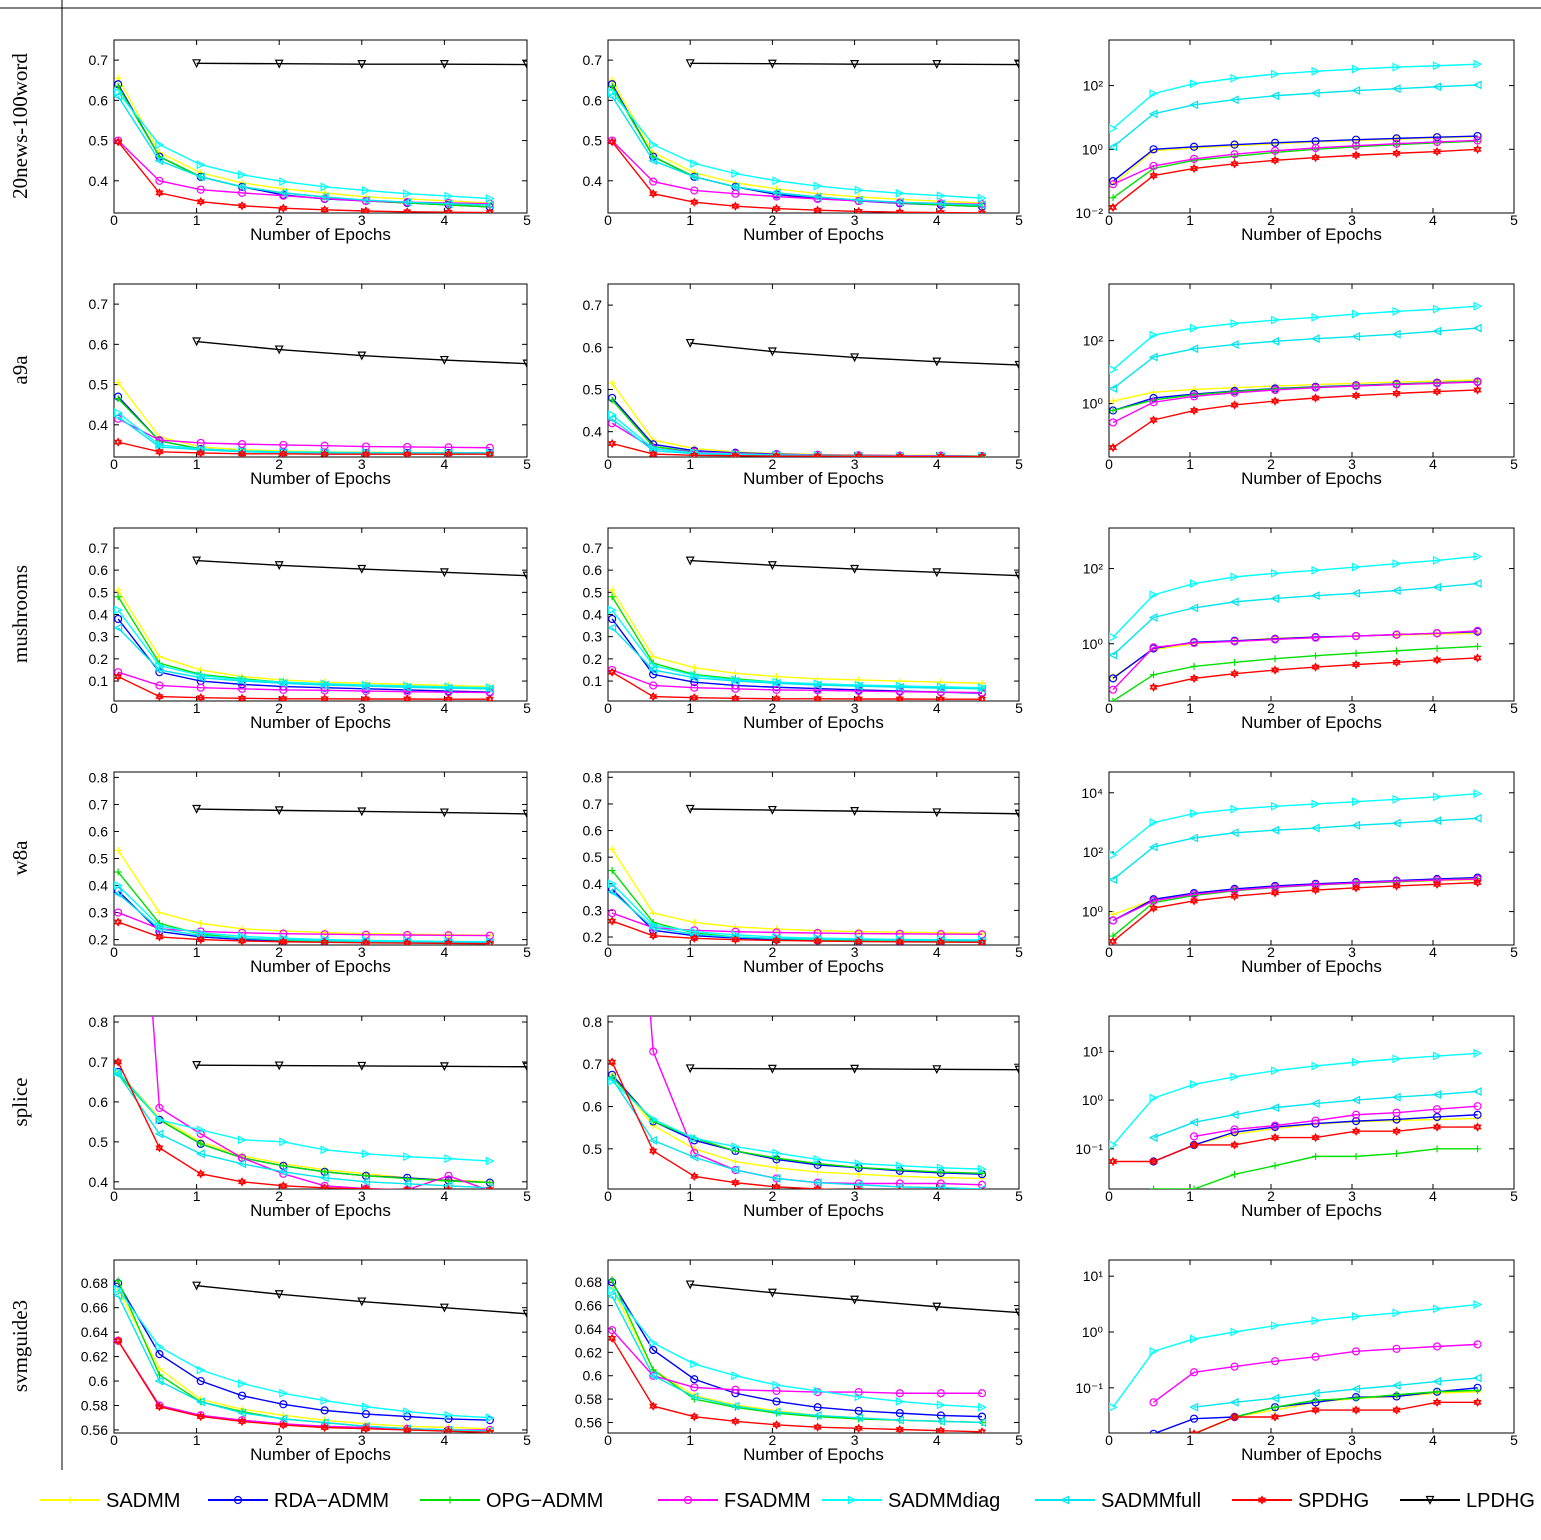 Image resolution: width=1541 pixels, height=1540 pixels. I want to click on plot-area, so click(320, 136).